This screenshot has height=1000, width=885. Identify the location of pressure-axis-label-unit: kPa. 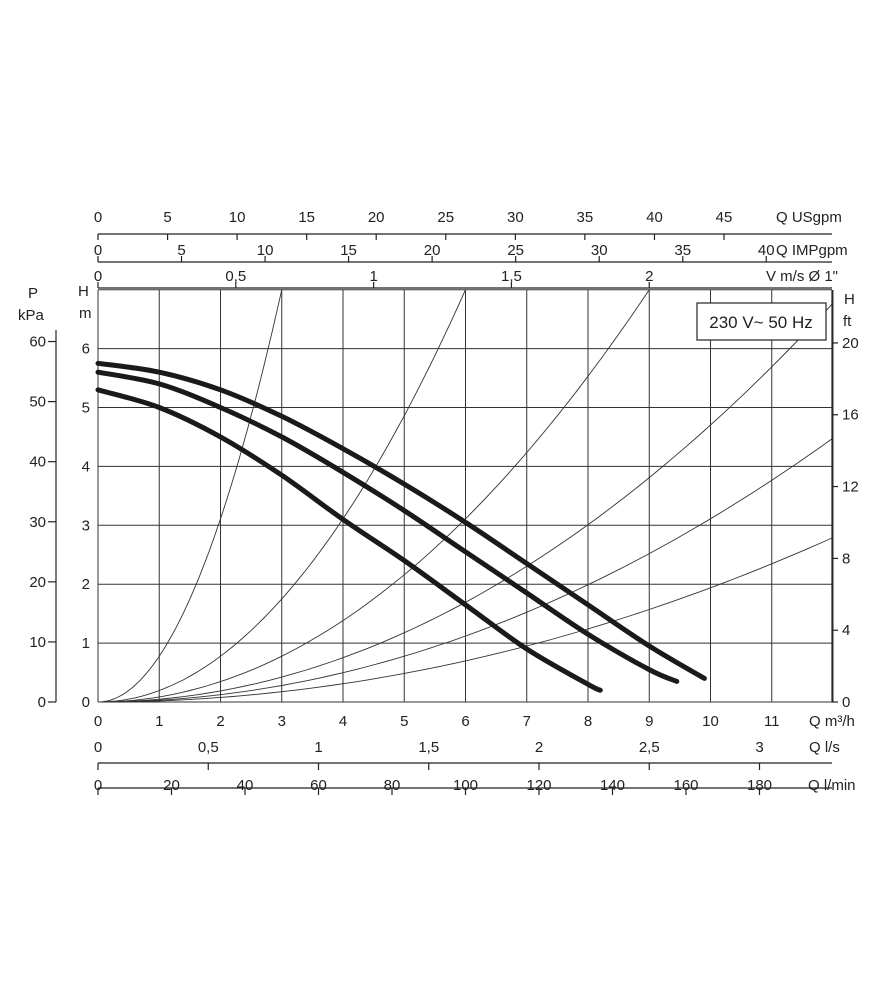
(31, 315).